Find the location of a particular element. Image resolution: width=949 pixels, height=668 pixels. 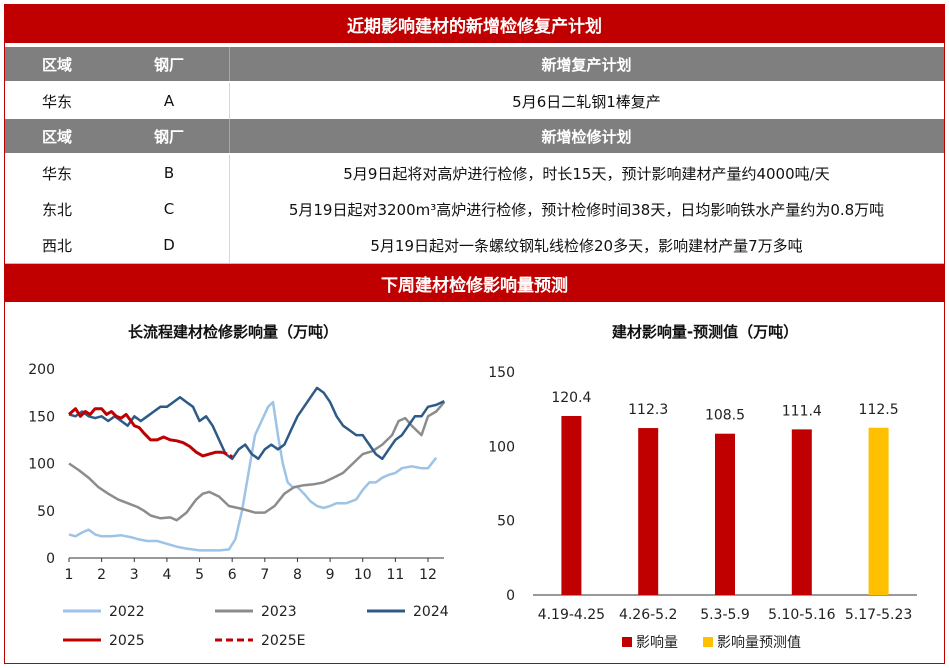

bar-5.17-5.23 is located at coordinates (878, 511).